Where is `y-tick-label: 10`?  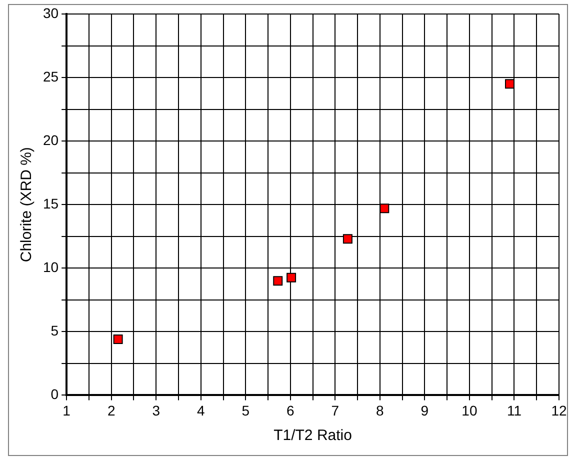 y-tick-label: 10 is located at coordinates (50, 266).